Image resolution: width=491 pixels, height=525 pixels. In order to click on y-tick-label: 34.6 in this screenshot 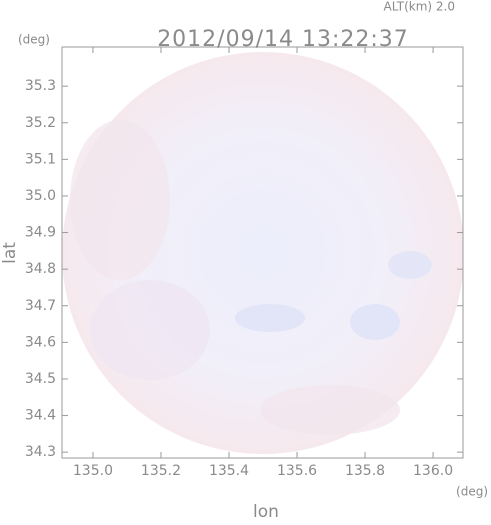, I will do `click(40, 342)`.